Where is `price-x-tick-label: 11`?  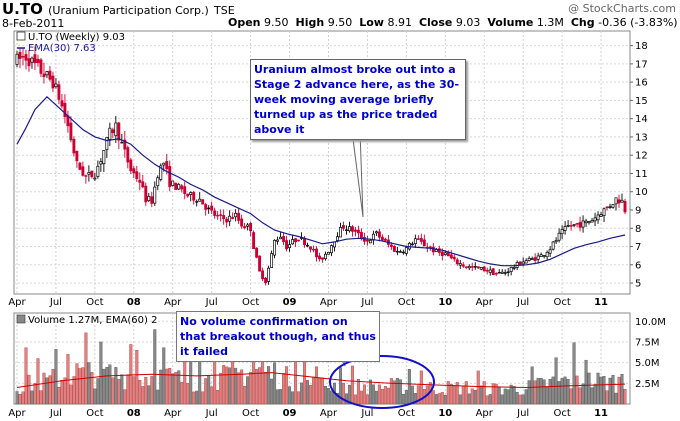
price-x-tick-label: 11 is located at coordinates (601, 302).